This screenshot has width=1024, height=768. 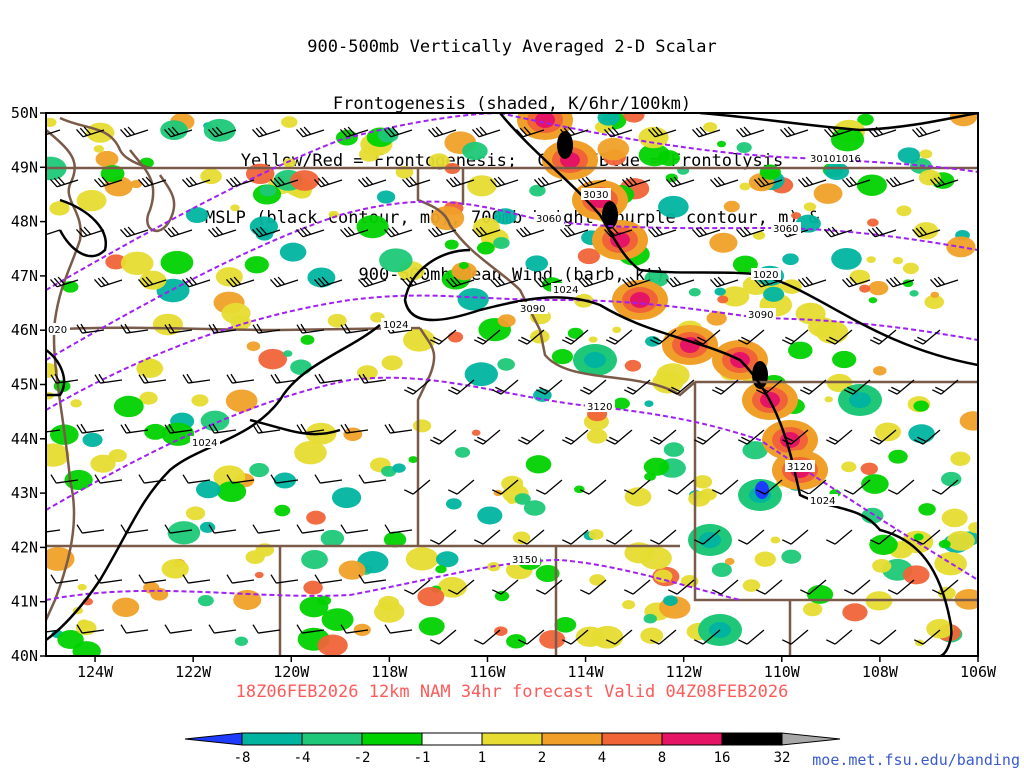 I want to click on svg-text: 30101016, so click(x=835, y=159).